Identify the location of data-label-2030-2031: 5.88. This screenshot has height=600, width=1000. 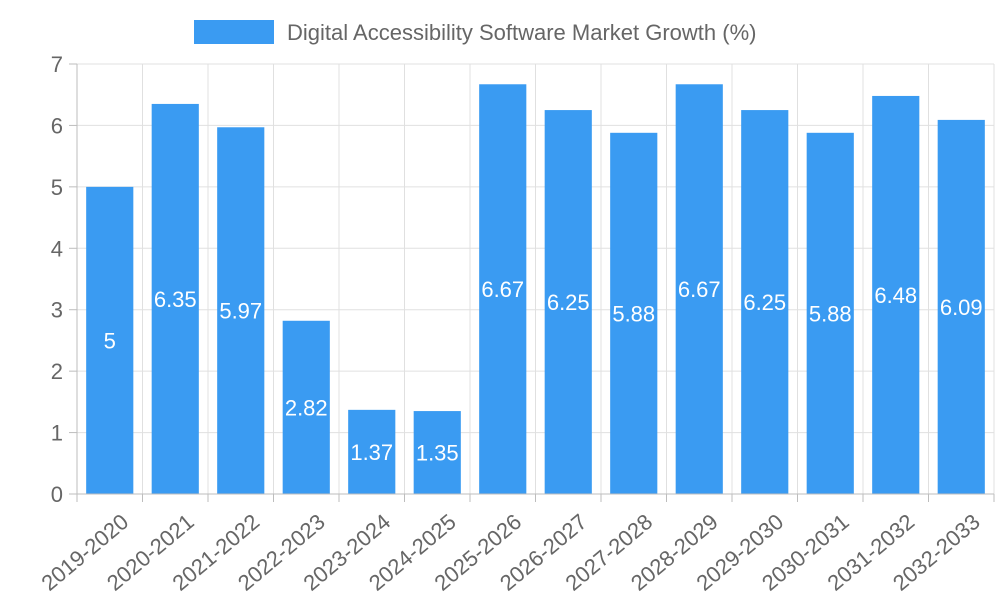
(830, 313).